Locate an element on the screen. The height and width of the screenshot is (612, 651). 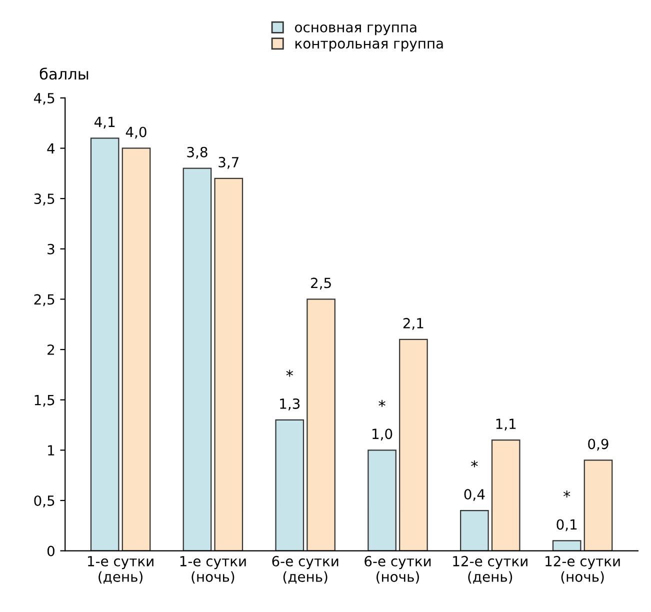
y-tick-label: 0 is located at coordinates (50, 551).